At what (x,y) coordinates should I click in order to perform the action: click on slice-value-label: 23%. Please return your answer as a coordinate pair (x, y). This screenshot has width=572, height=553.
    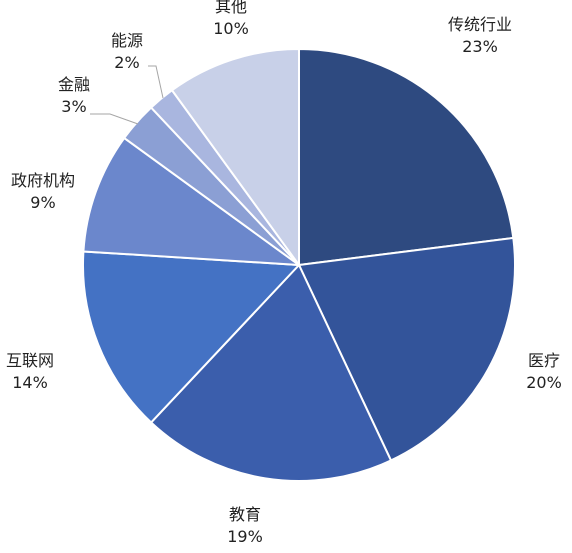
    Looking at the image, I should click on (480, 46).